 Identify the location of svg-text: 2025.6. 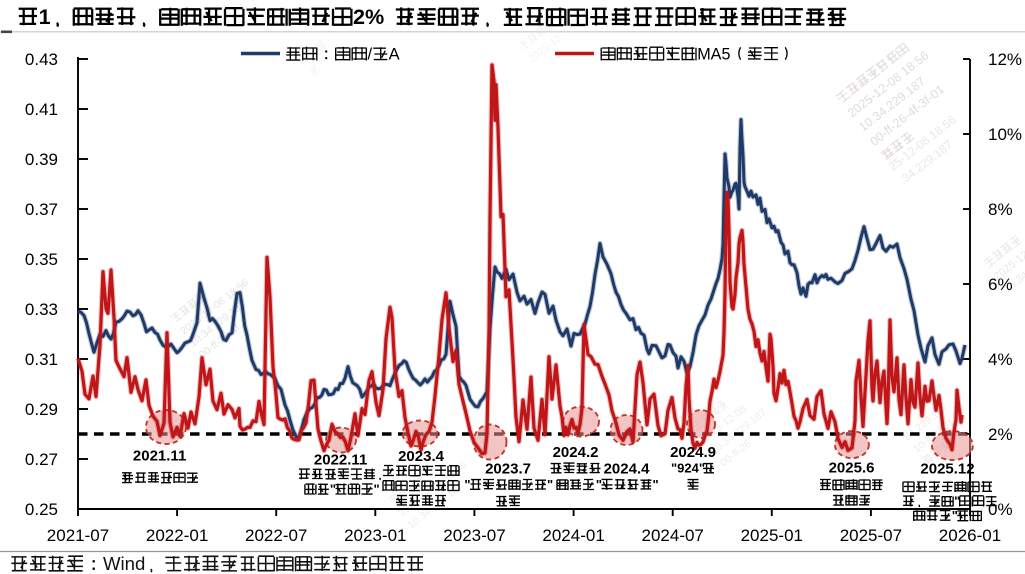
(852, 467).